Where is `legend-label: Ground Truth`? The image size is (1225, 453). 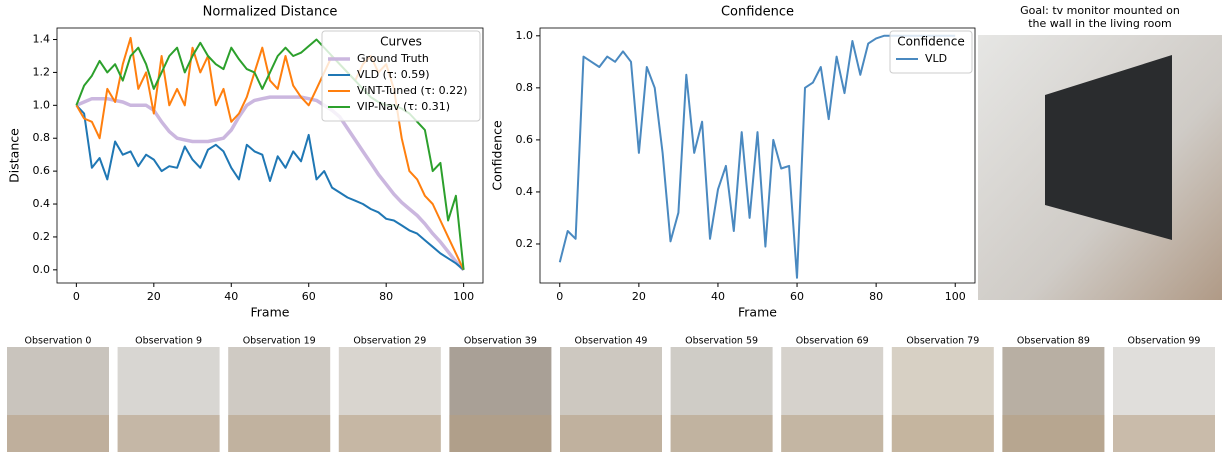 legend-label: Ground Truth is located at coordinates (393, 58).